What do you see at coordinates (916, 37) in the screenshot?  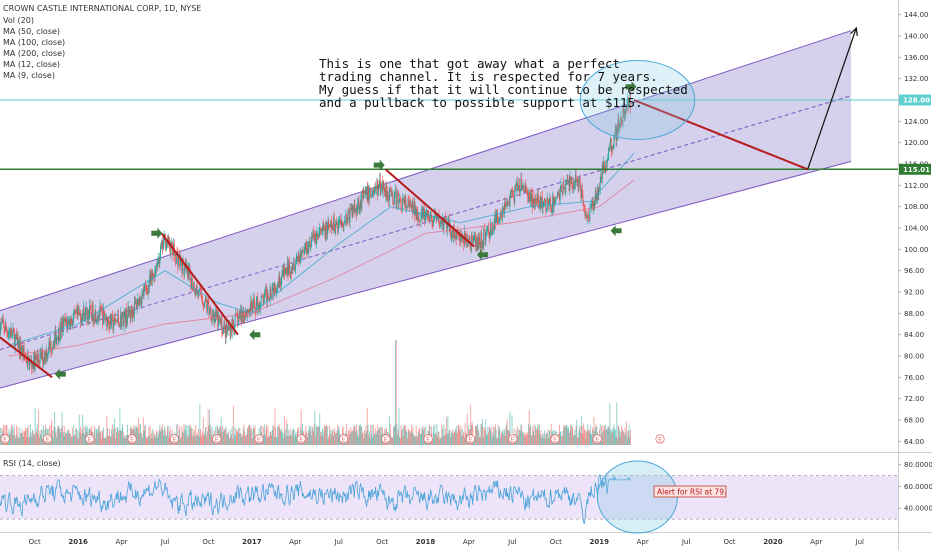 I see `price-axis-label: 140.00` at bounding box center [916, 37].